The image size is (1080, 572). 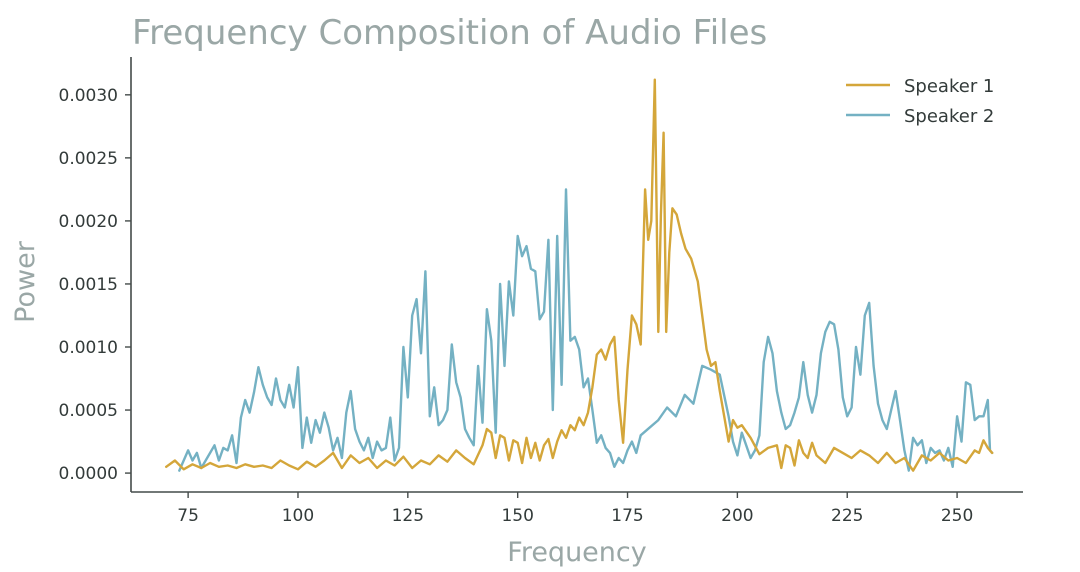 I want to click on x-tick-label: 150, so click(x=517, y=516).